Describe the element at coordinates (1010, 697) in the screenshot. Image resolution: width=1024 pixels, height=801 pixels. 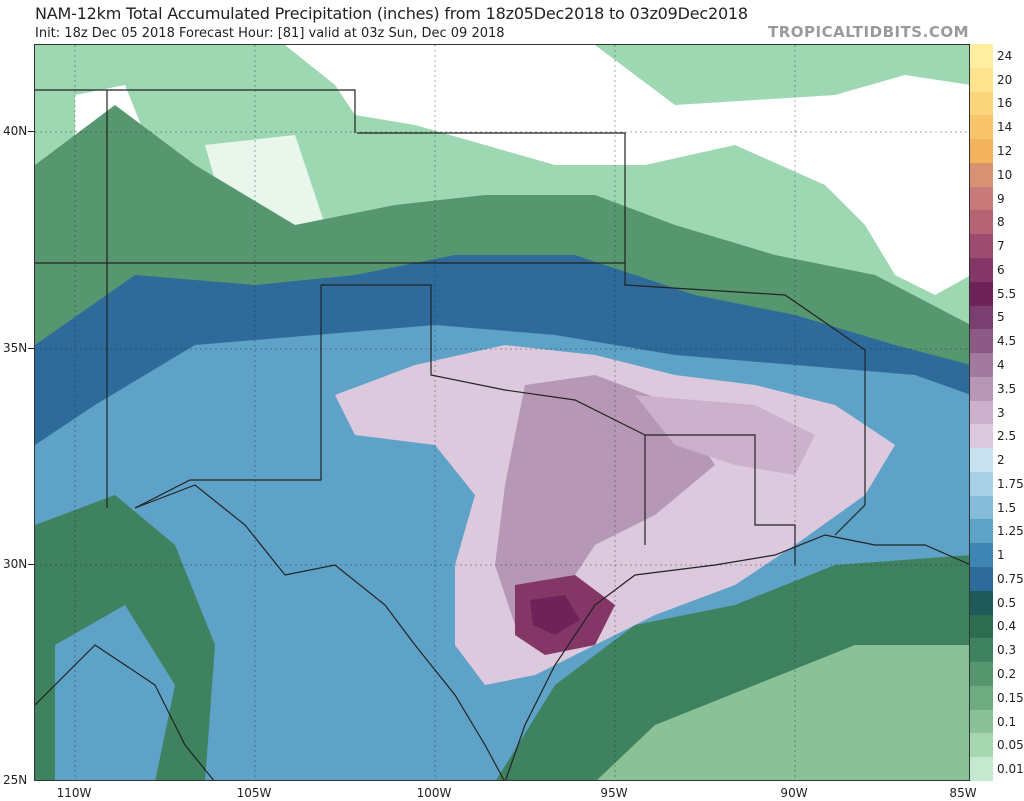
I see `colorbar-label: 0.15` at that location.